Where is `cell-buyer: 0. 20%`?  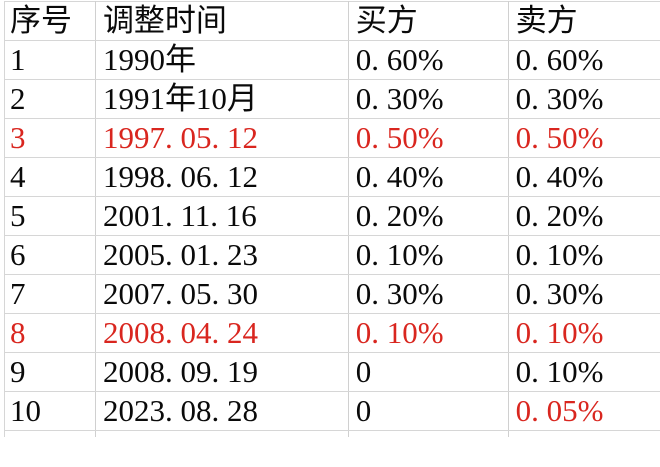 cell-buyer: 0. 20% is located at coordinates (428, 216).